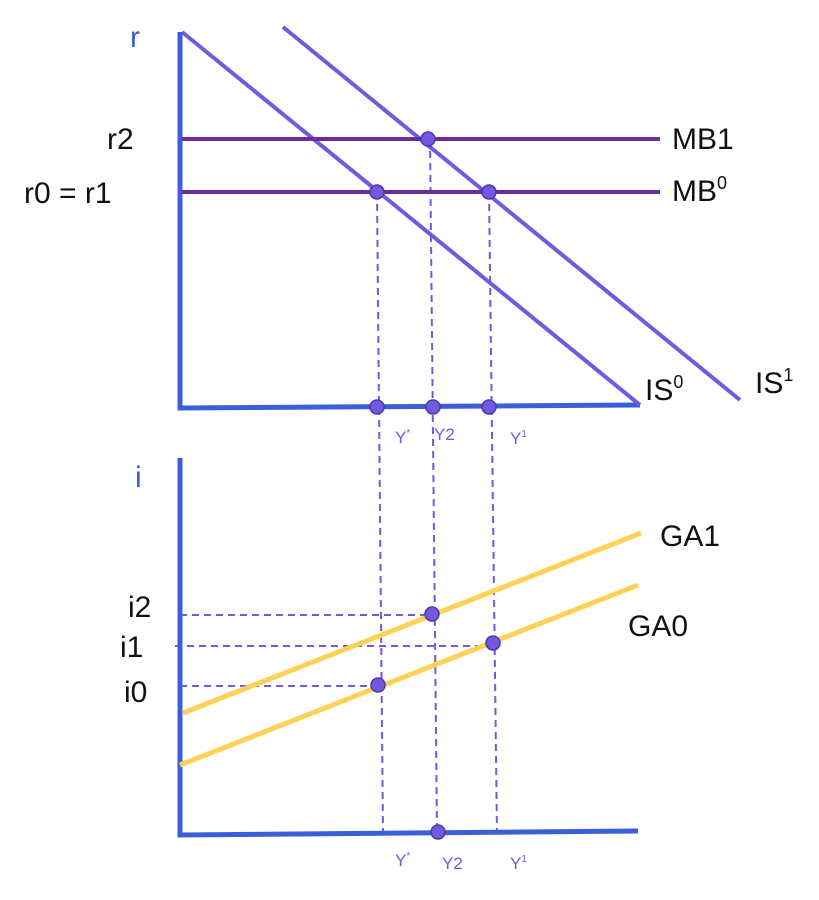 The height and width of the screenshot is (900, 819). What do you see at coordinates (68, 193) in the screenshot?
I see `r0-r1-label: r0 = r1` at bounding box center [68, 193].